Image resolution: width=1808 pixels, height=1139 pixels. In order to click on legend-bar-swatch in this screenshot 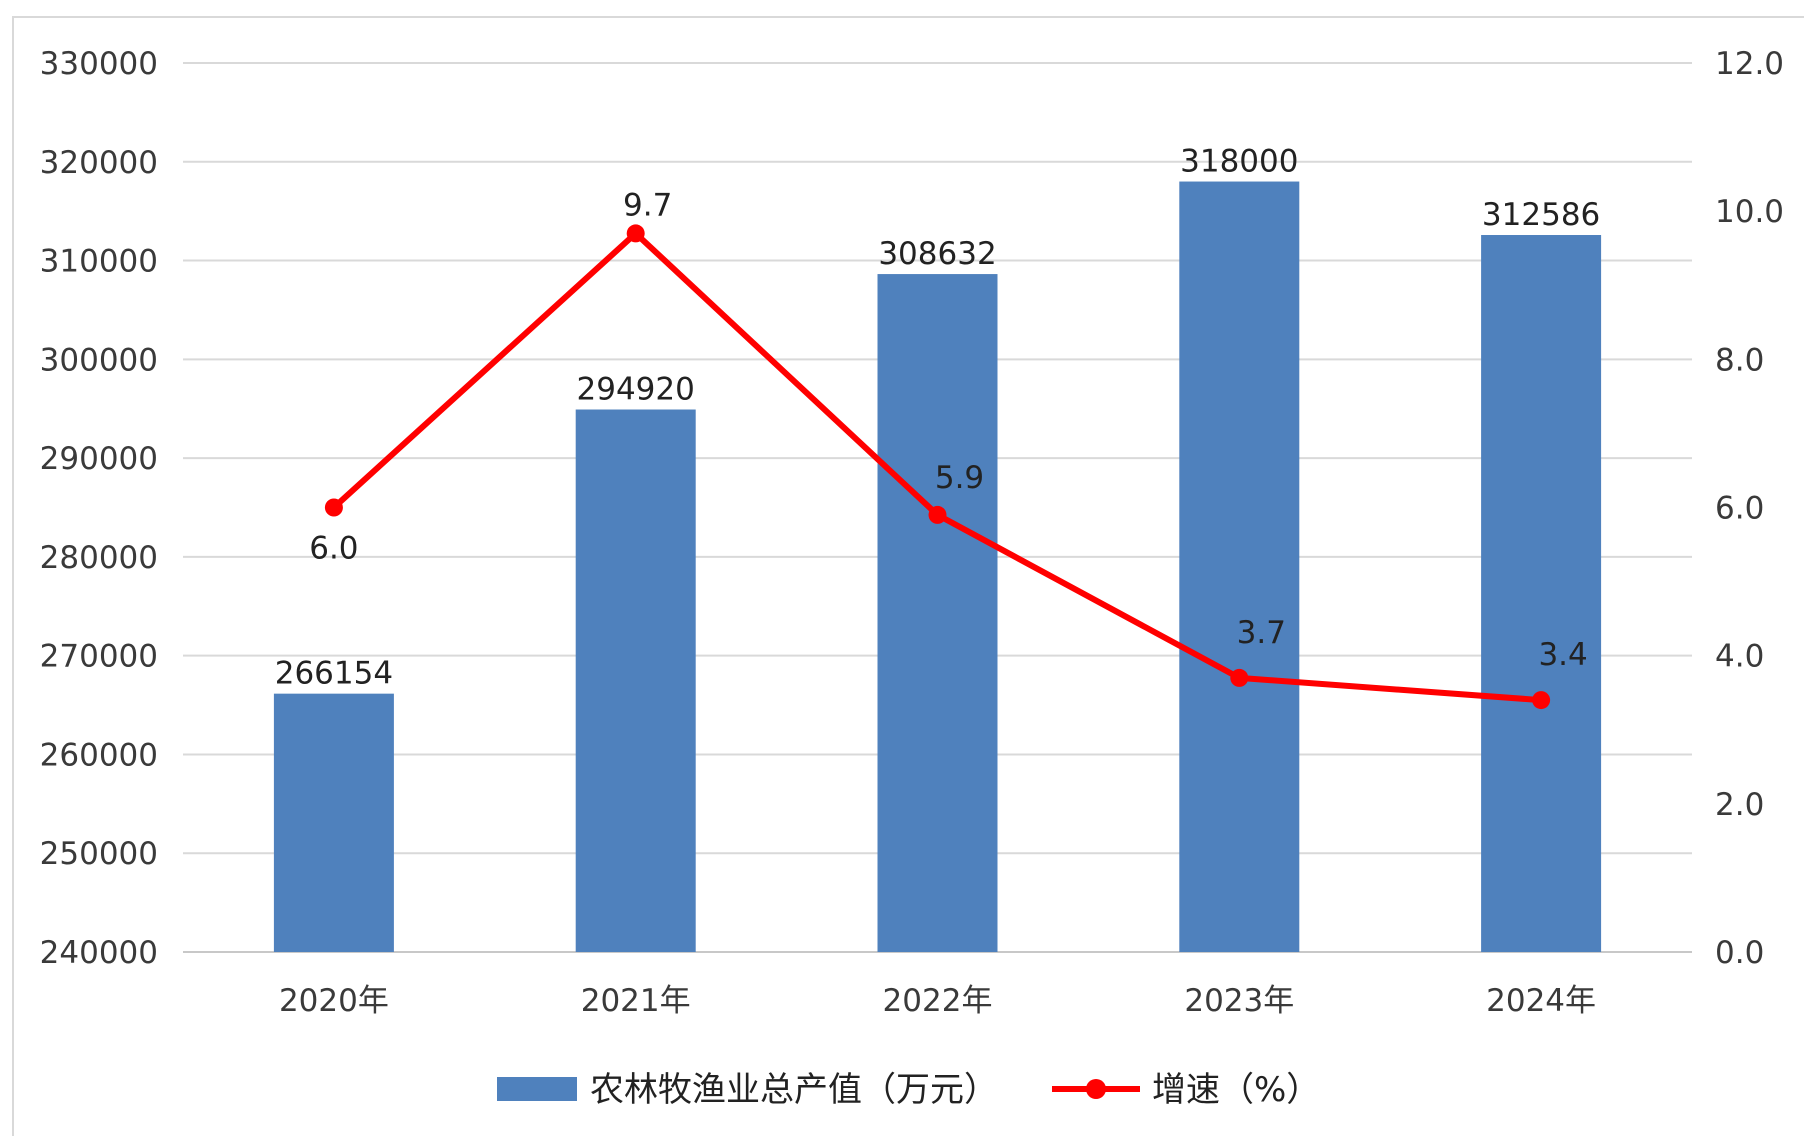, I will do `click(537, 1089)`.